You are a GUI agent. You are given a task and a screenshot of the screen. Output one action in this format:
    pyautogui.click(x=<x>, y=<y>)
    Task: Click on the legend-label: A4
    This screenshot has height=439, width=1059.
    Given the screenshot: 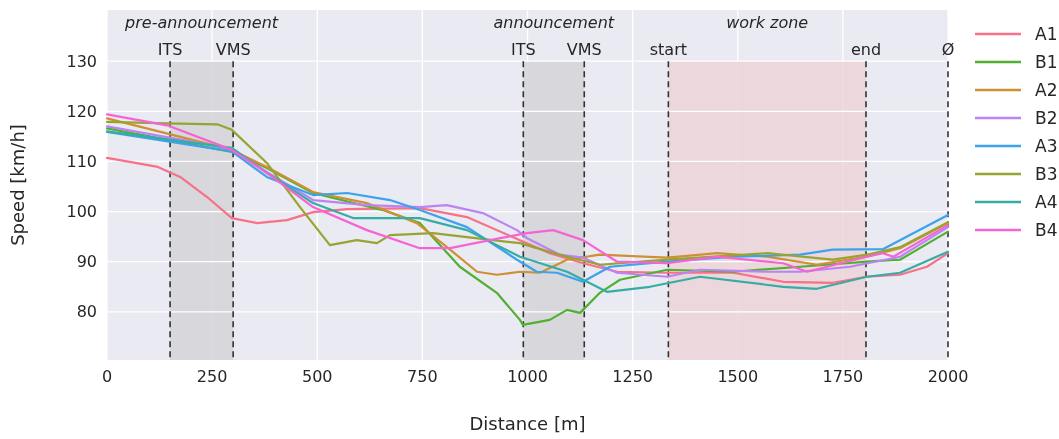 What is the action you would take?
    pyautogui.click(x=1046, y=201)
    